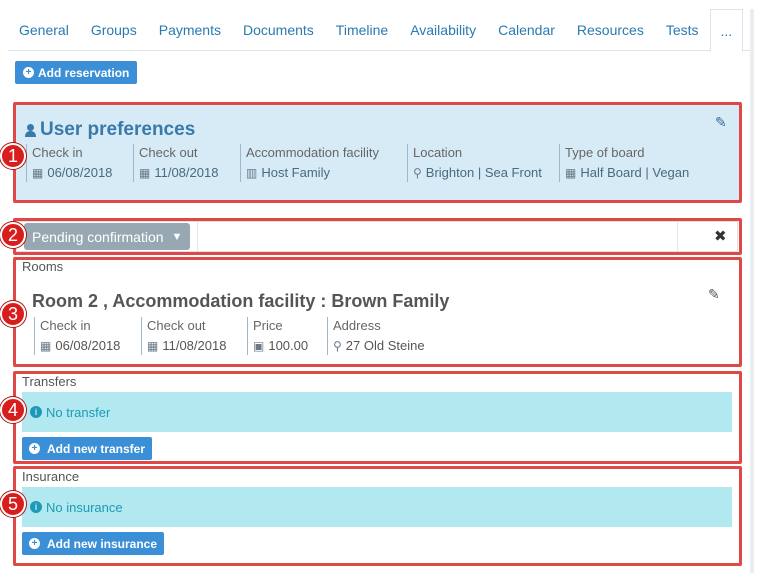 The height and width of the screenshot is (573, 760). I want to click on pending-confirmation-dropdown: Pending confirmation ▼, so click(107, 236).